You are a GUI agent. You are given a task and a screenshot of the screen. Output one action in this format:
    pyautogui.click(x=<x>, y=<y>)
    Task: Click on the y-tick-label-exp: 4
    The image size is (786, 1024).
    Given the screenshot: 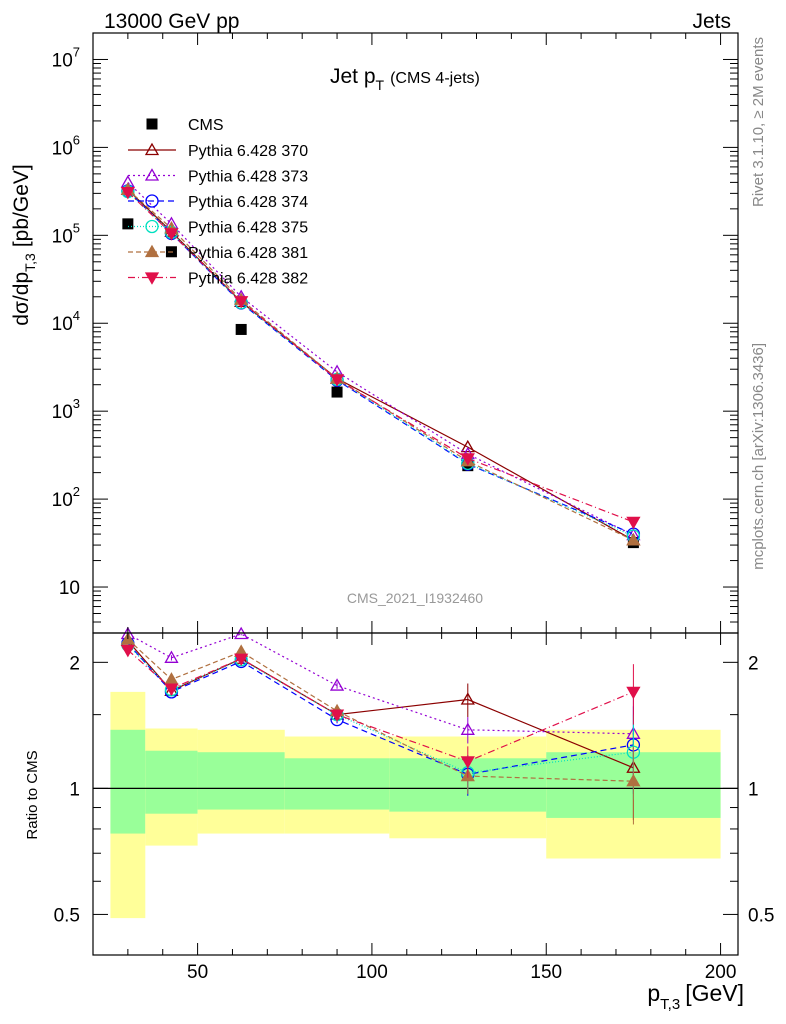 What is the action you would take?
    pyautogui.click(x=76, y=315)
    